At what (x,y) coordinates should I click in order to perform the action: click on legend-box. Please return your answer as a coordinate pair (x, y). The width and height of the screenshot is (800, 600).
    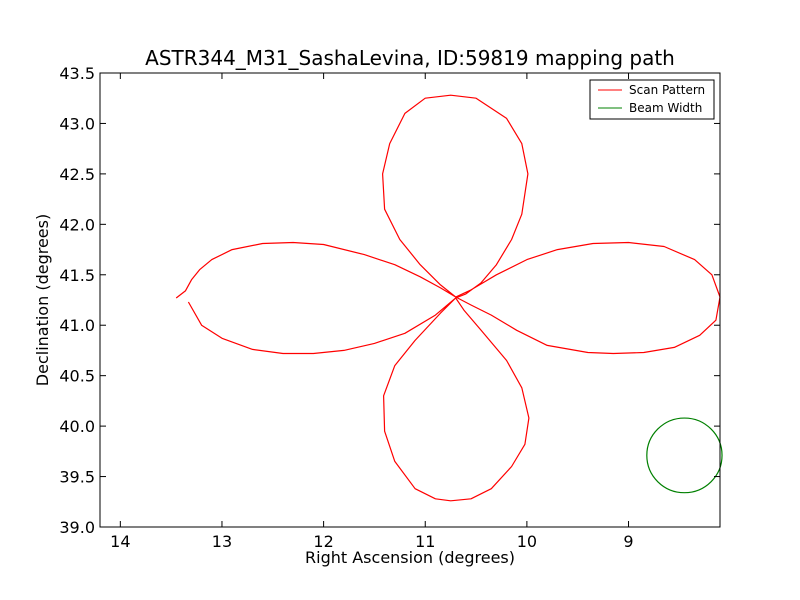
    Looking at the image, I should click on (652, 99).